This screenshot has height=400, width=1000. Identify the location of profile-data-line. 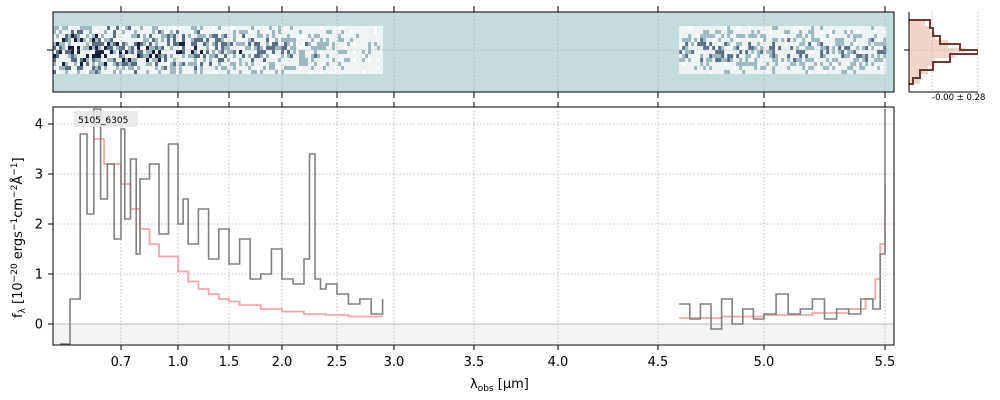
(943, 52).